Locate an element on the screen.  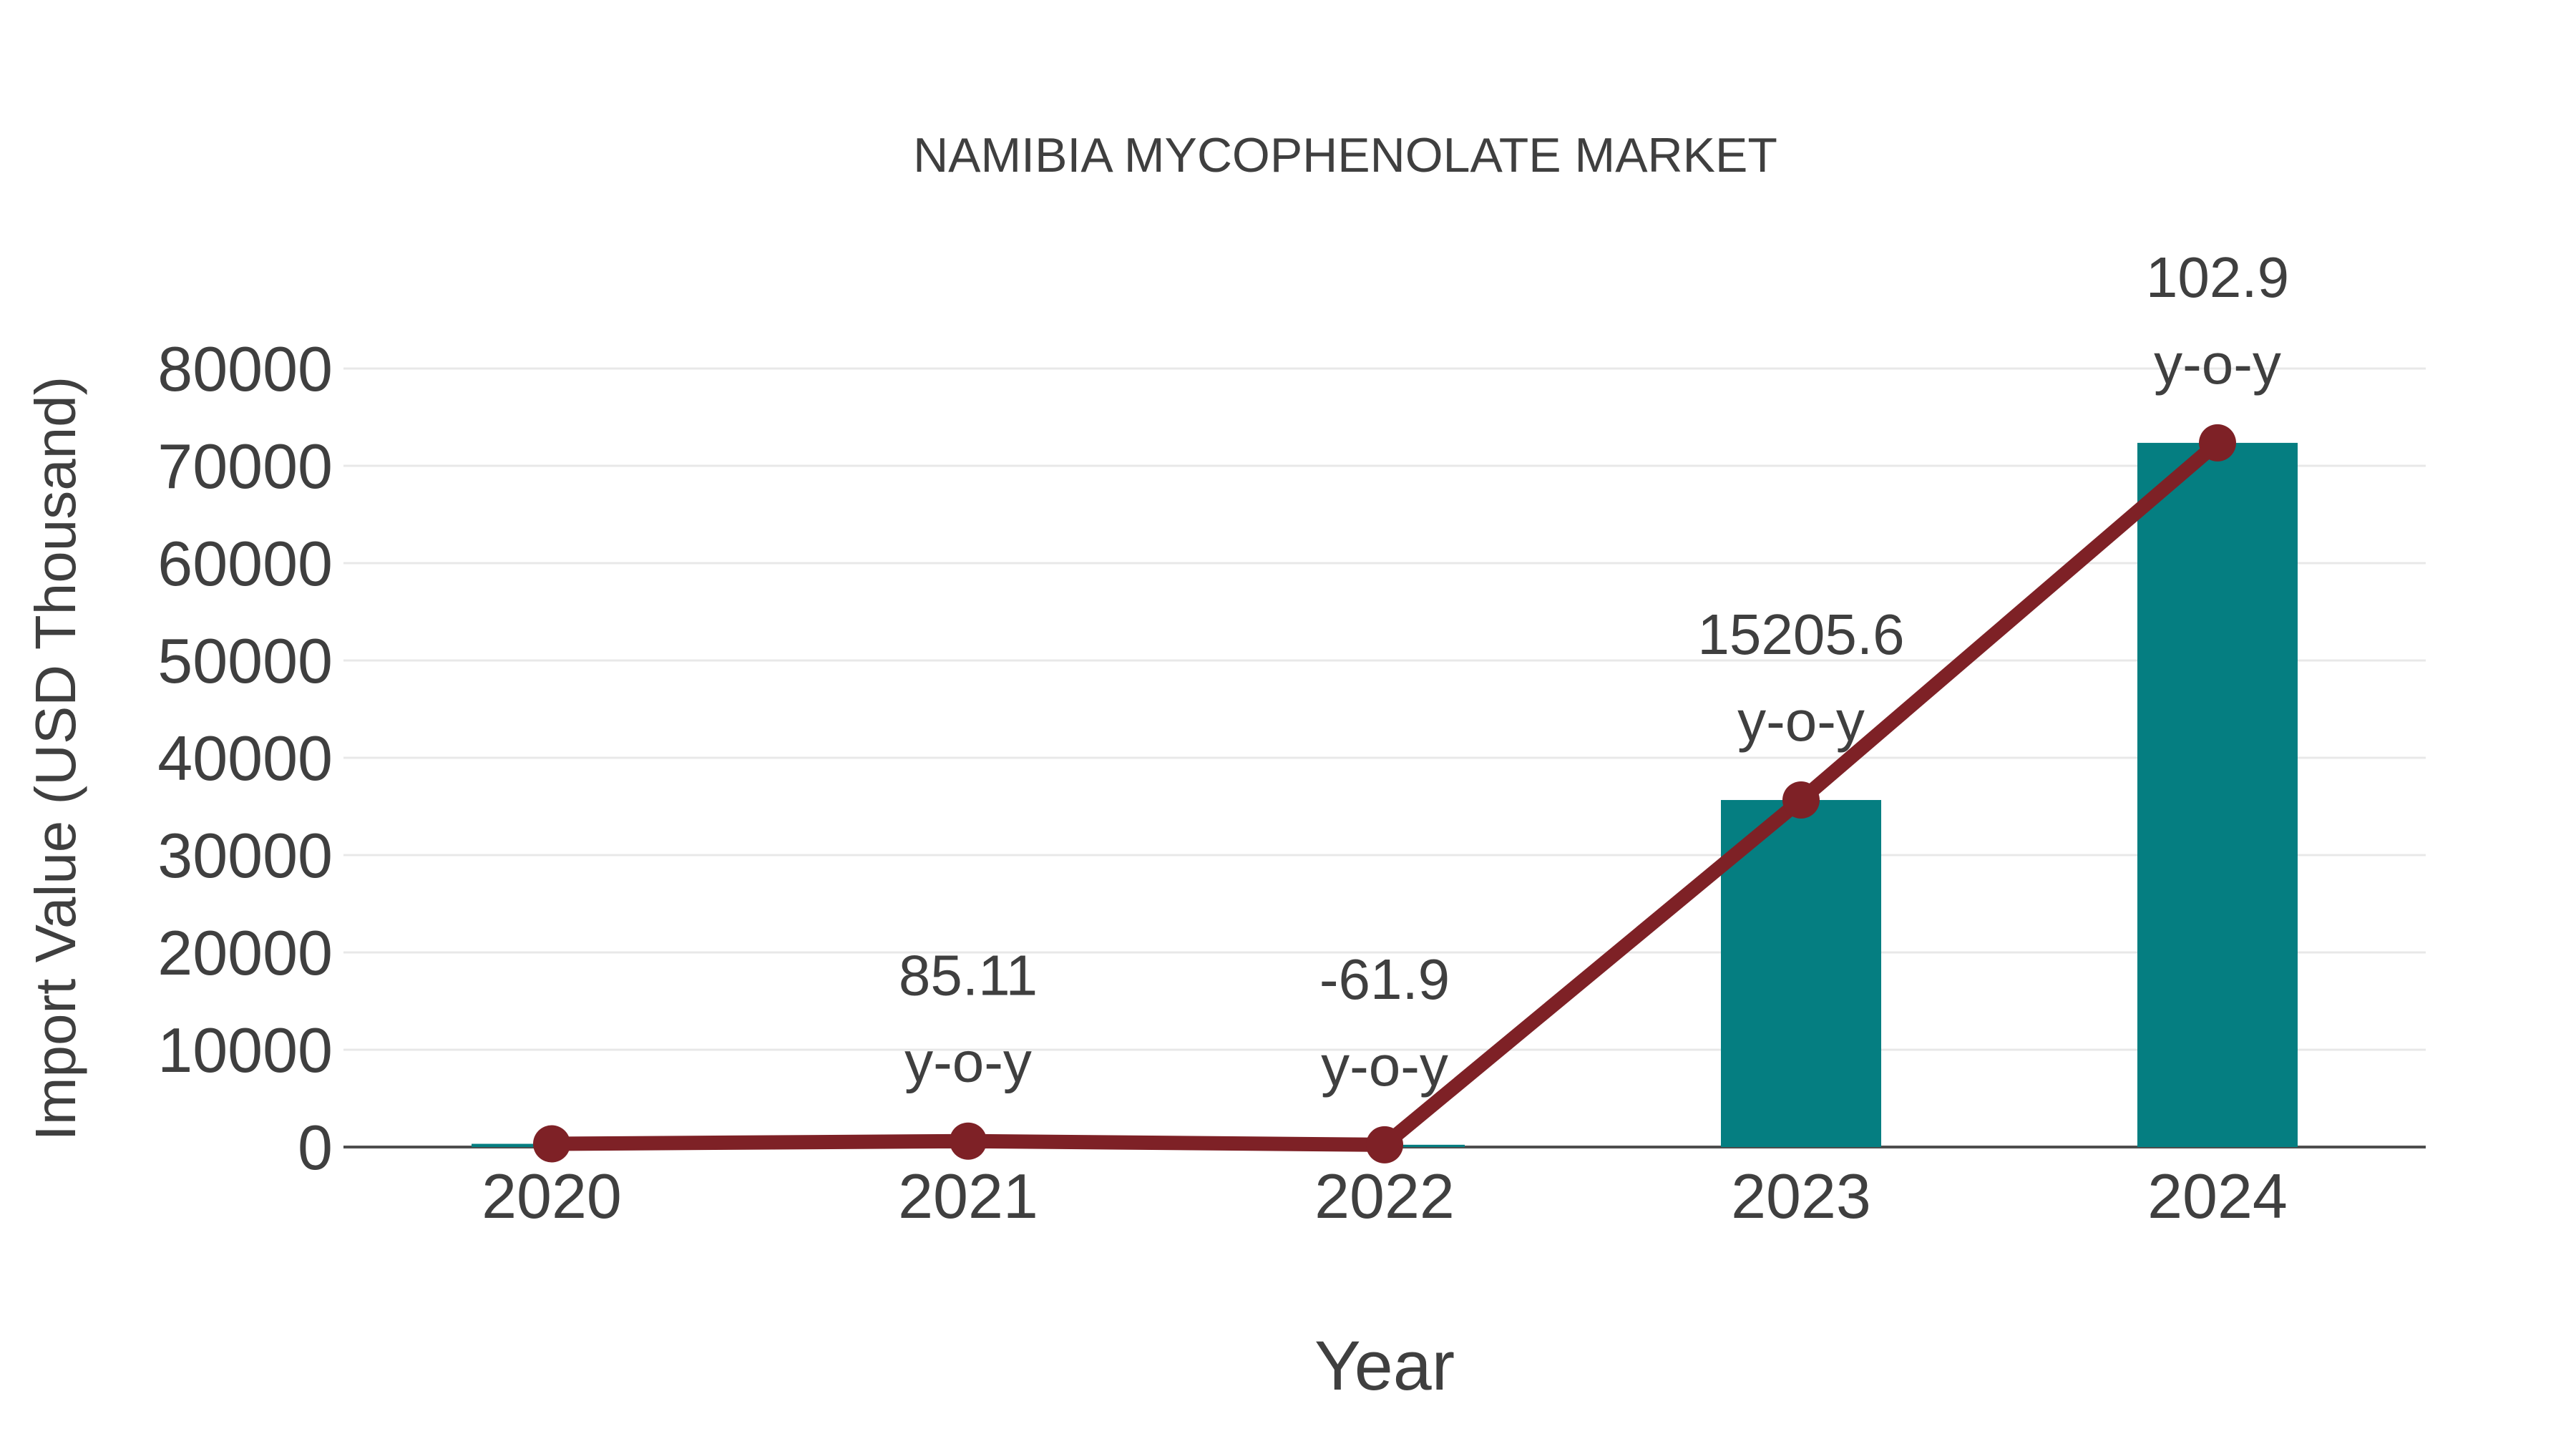
y-tick-label: 50000 is located at coordinates (245, 660).